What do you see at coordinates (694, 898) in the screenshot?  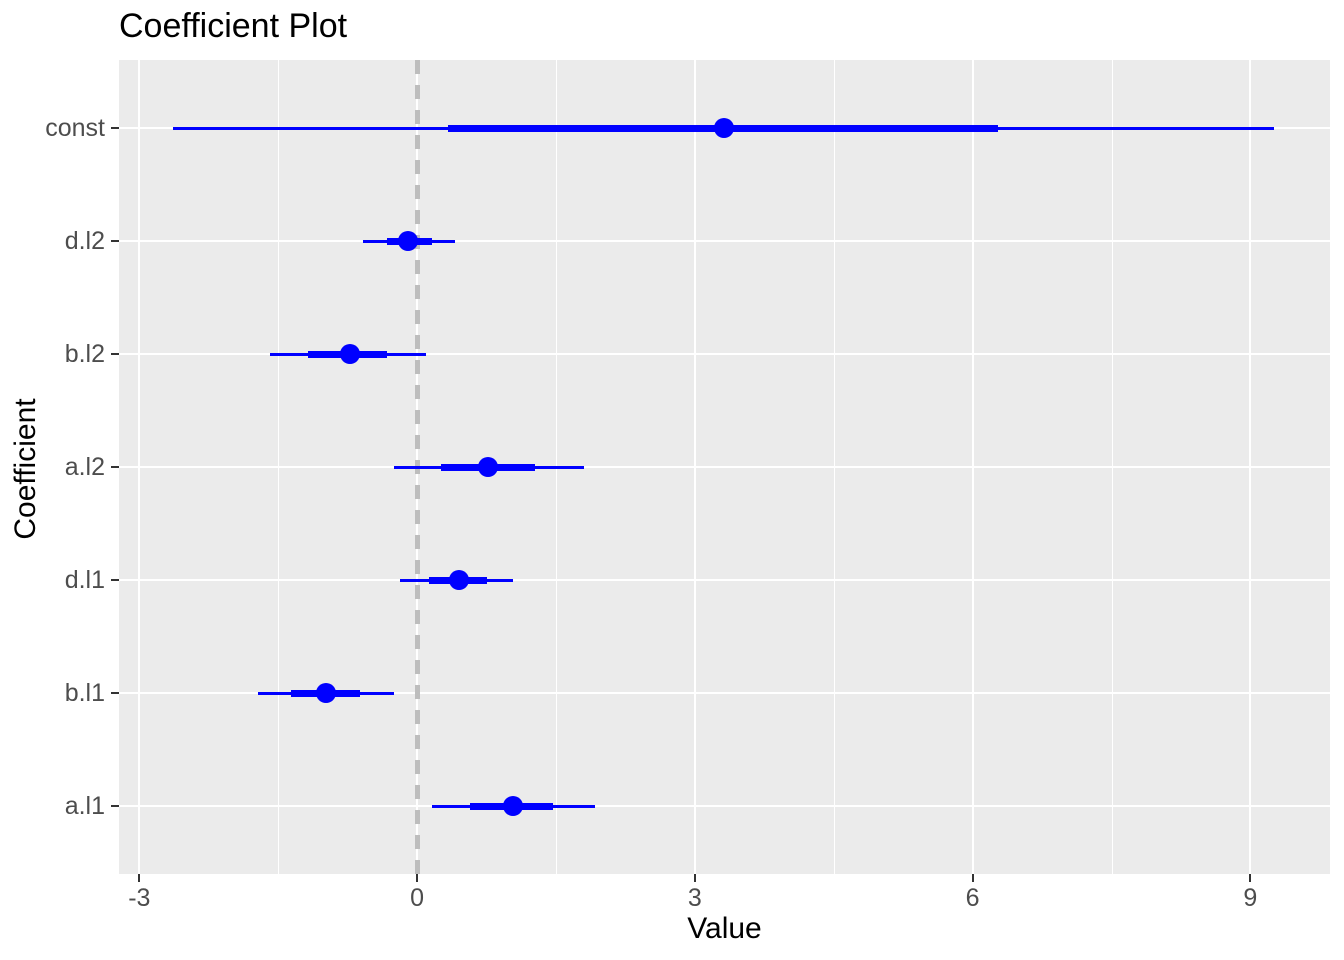 I see `x-tick-label: 3` at bounding box center [694, 898].